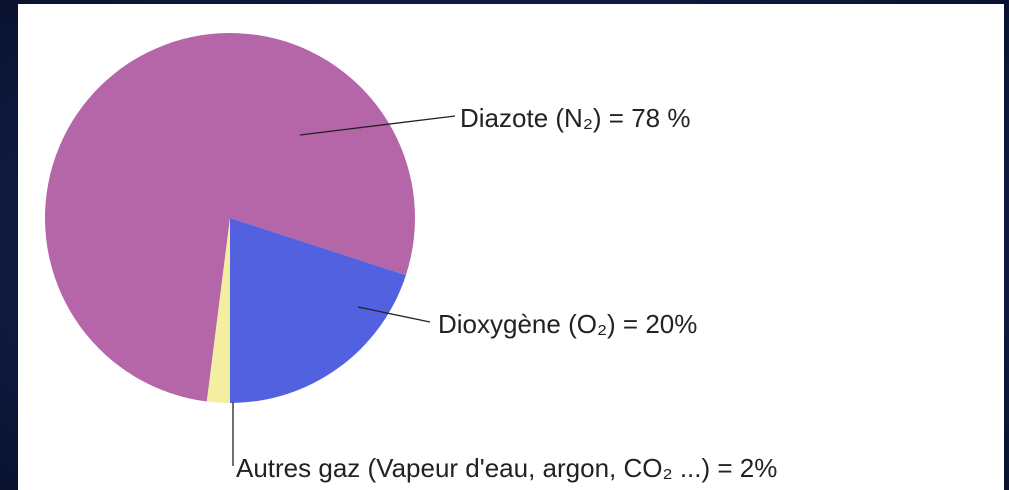 This screenshot has width=1009, height=490. I want to click on slice-label: Dioxygène (O₂) = 20%, so click(567, 324).